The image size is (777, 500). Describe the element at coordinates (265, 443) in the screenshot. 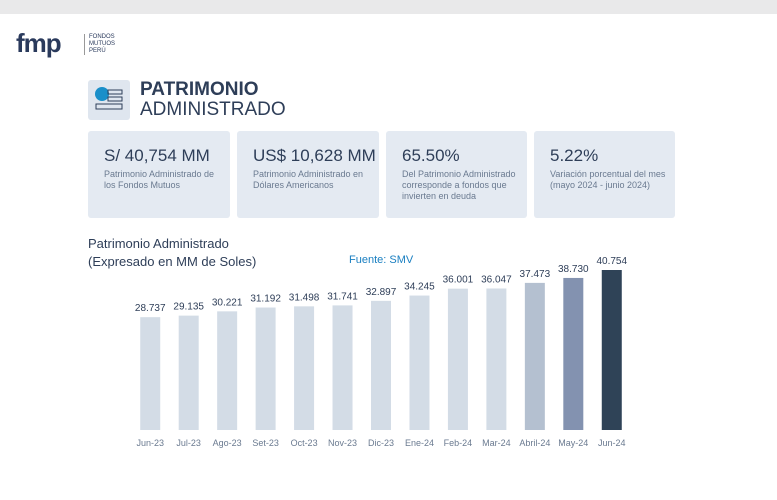

I see `x-tick-label: Set-23` at that location.